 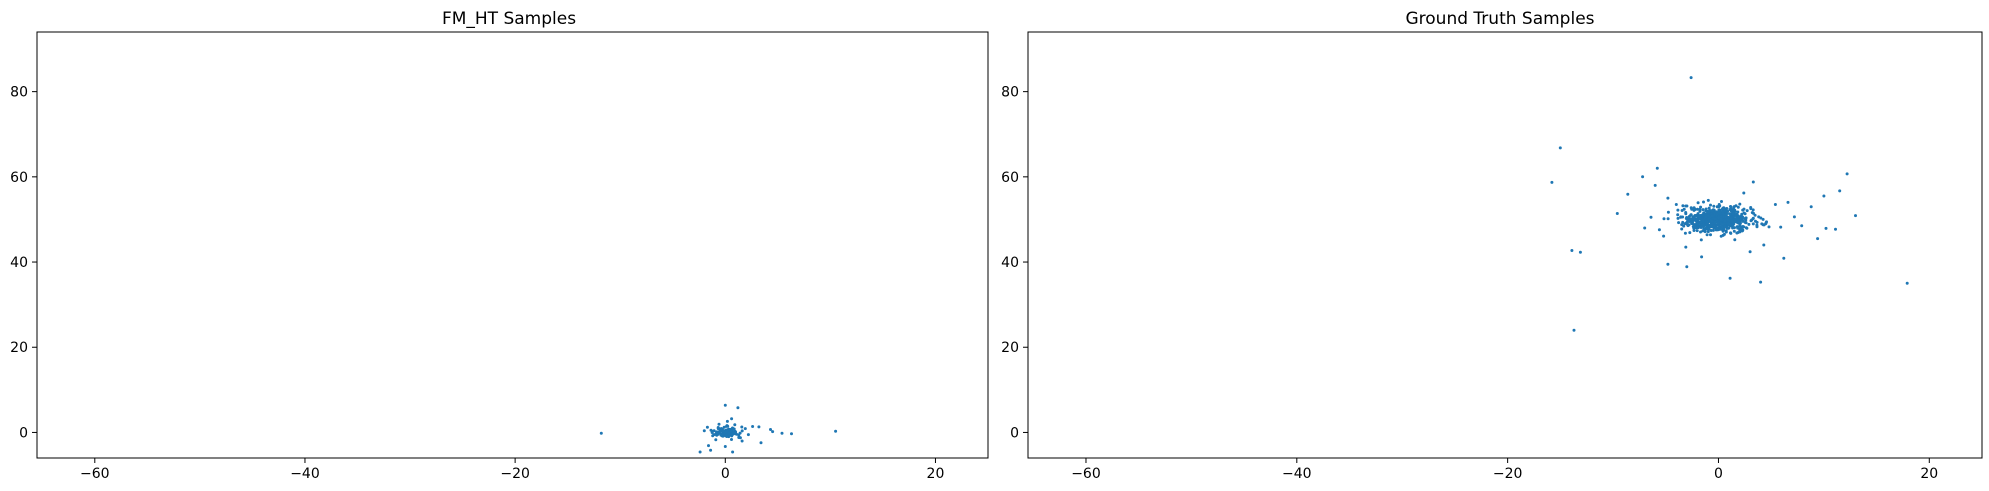 I want to click on point-layer, so click(x=1729, y=204).